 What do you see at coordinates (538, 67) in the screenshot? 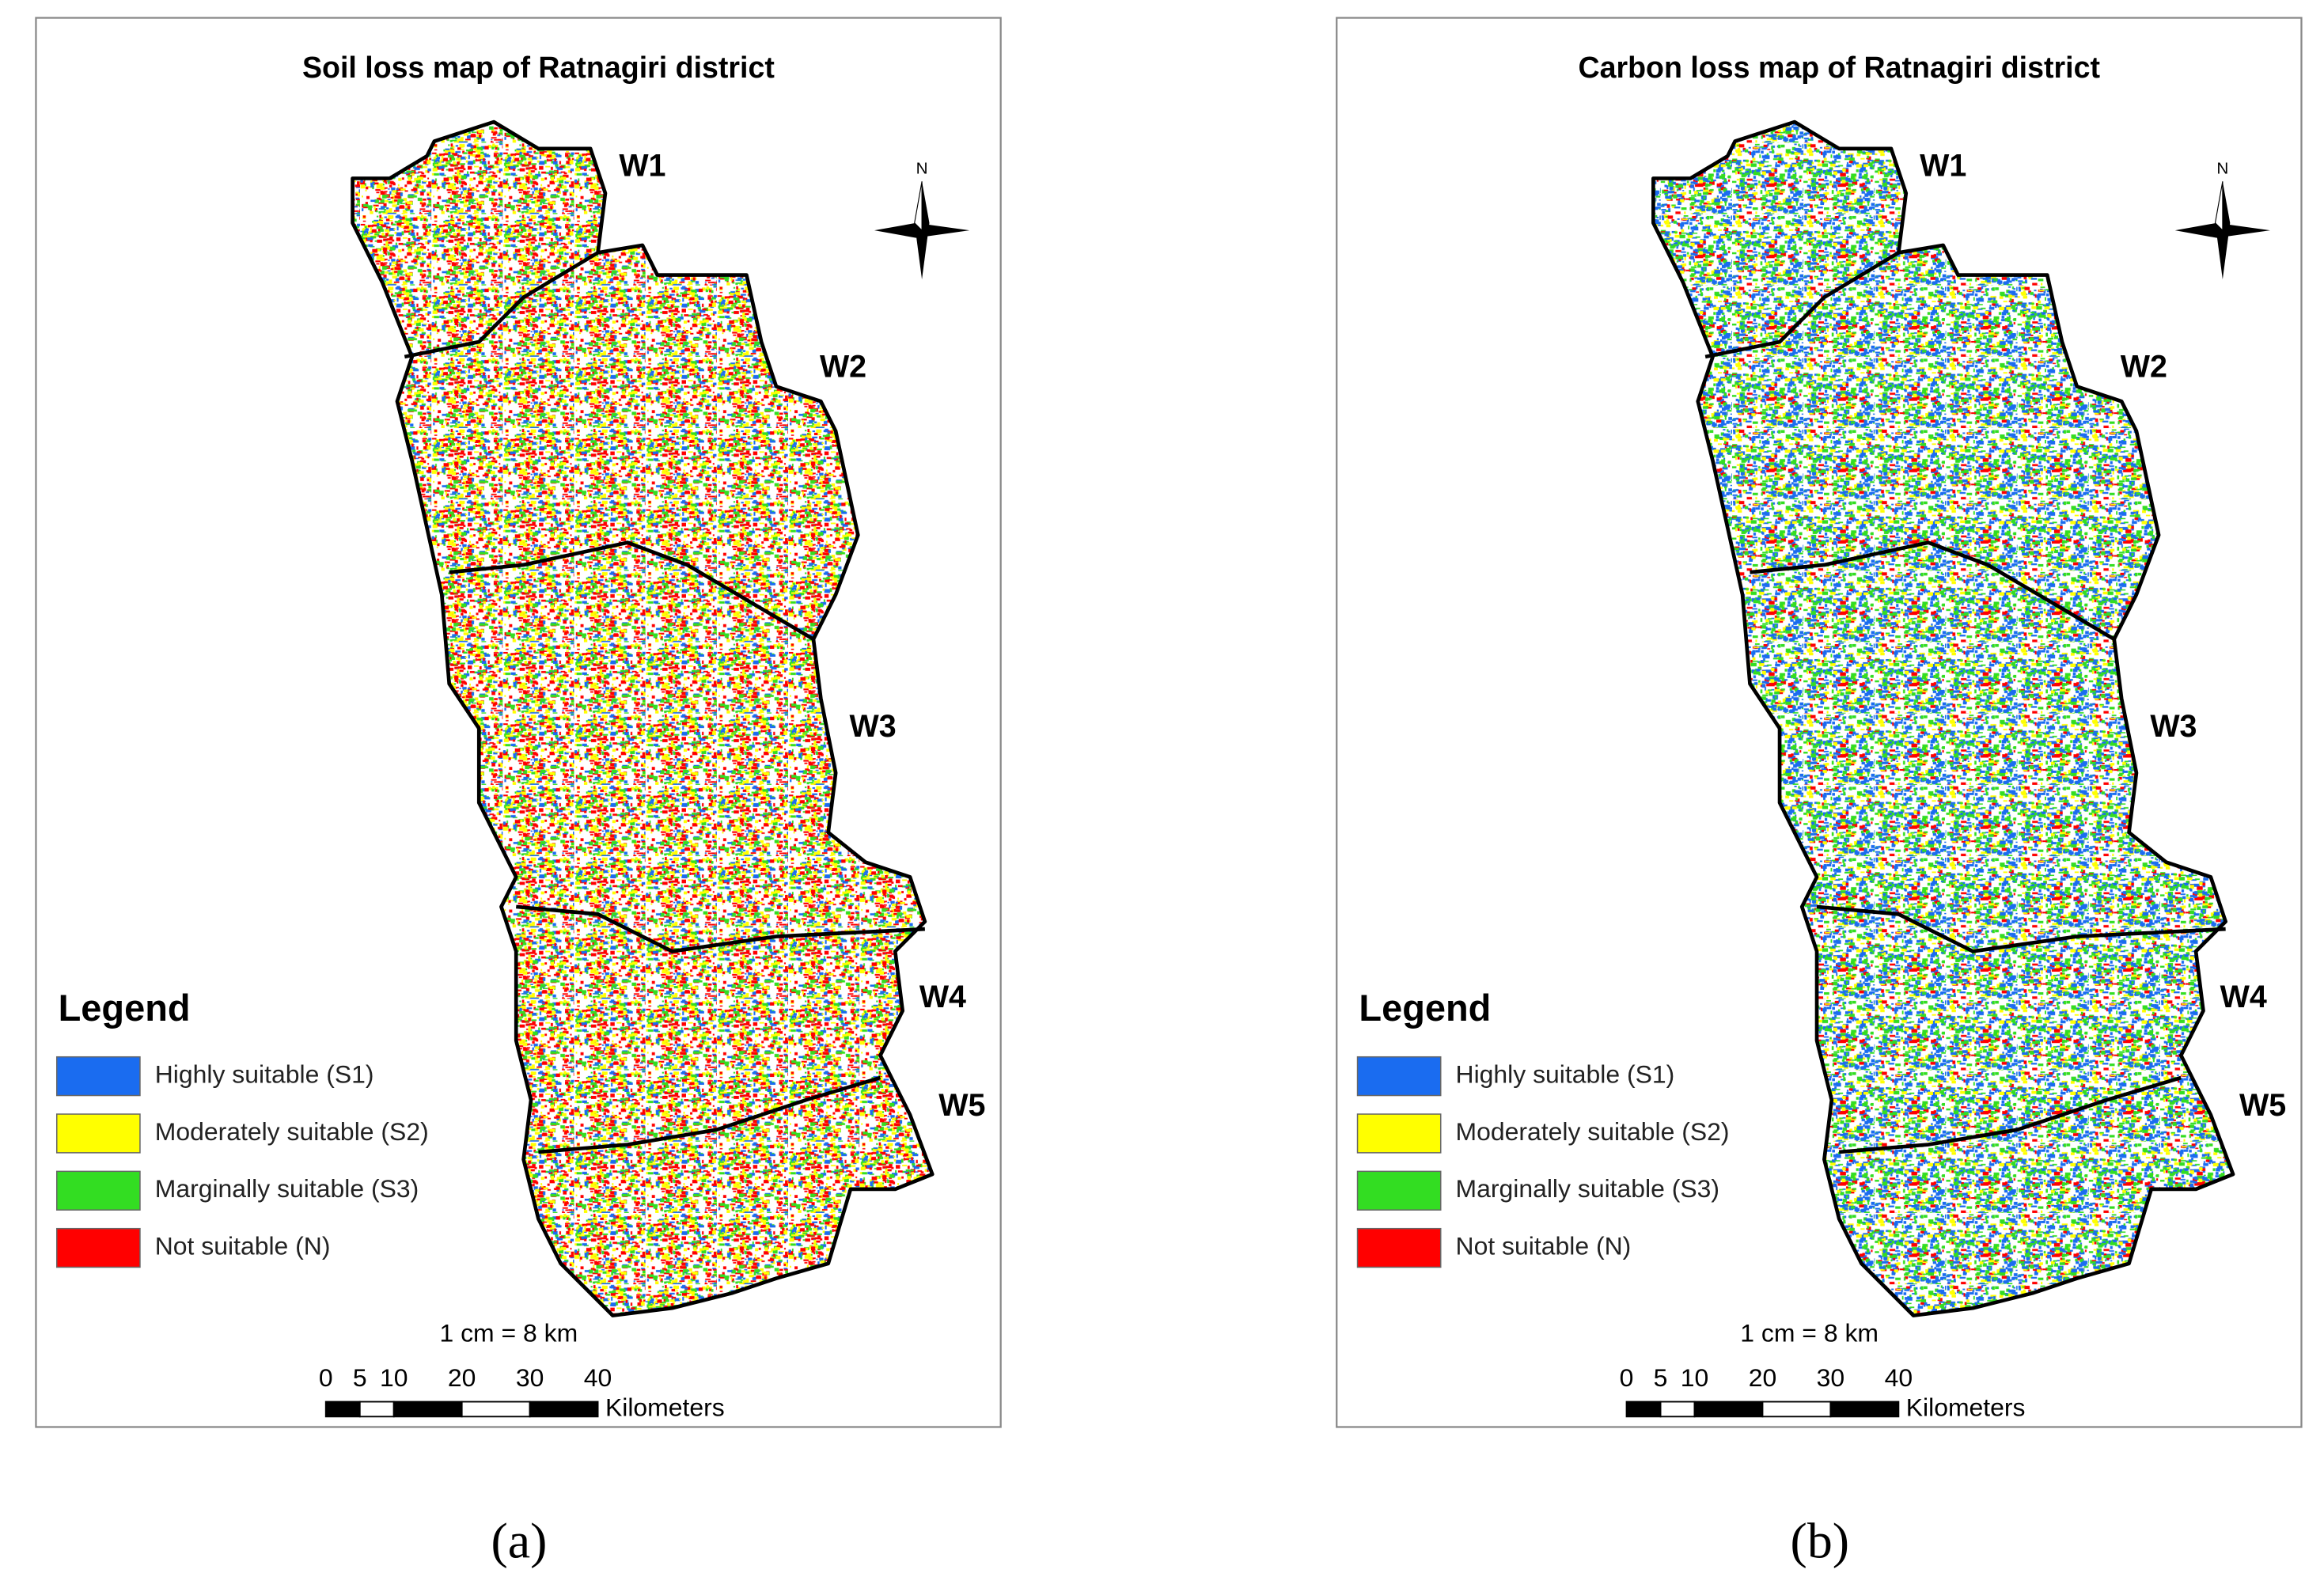
I see `map-title: Soil loss map of Ratnagiri district` at bounding box center [538, 67].